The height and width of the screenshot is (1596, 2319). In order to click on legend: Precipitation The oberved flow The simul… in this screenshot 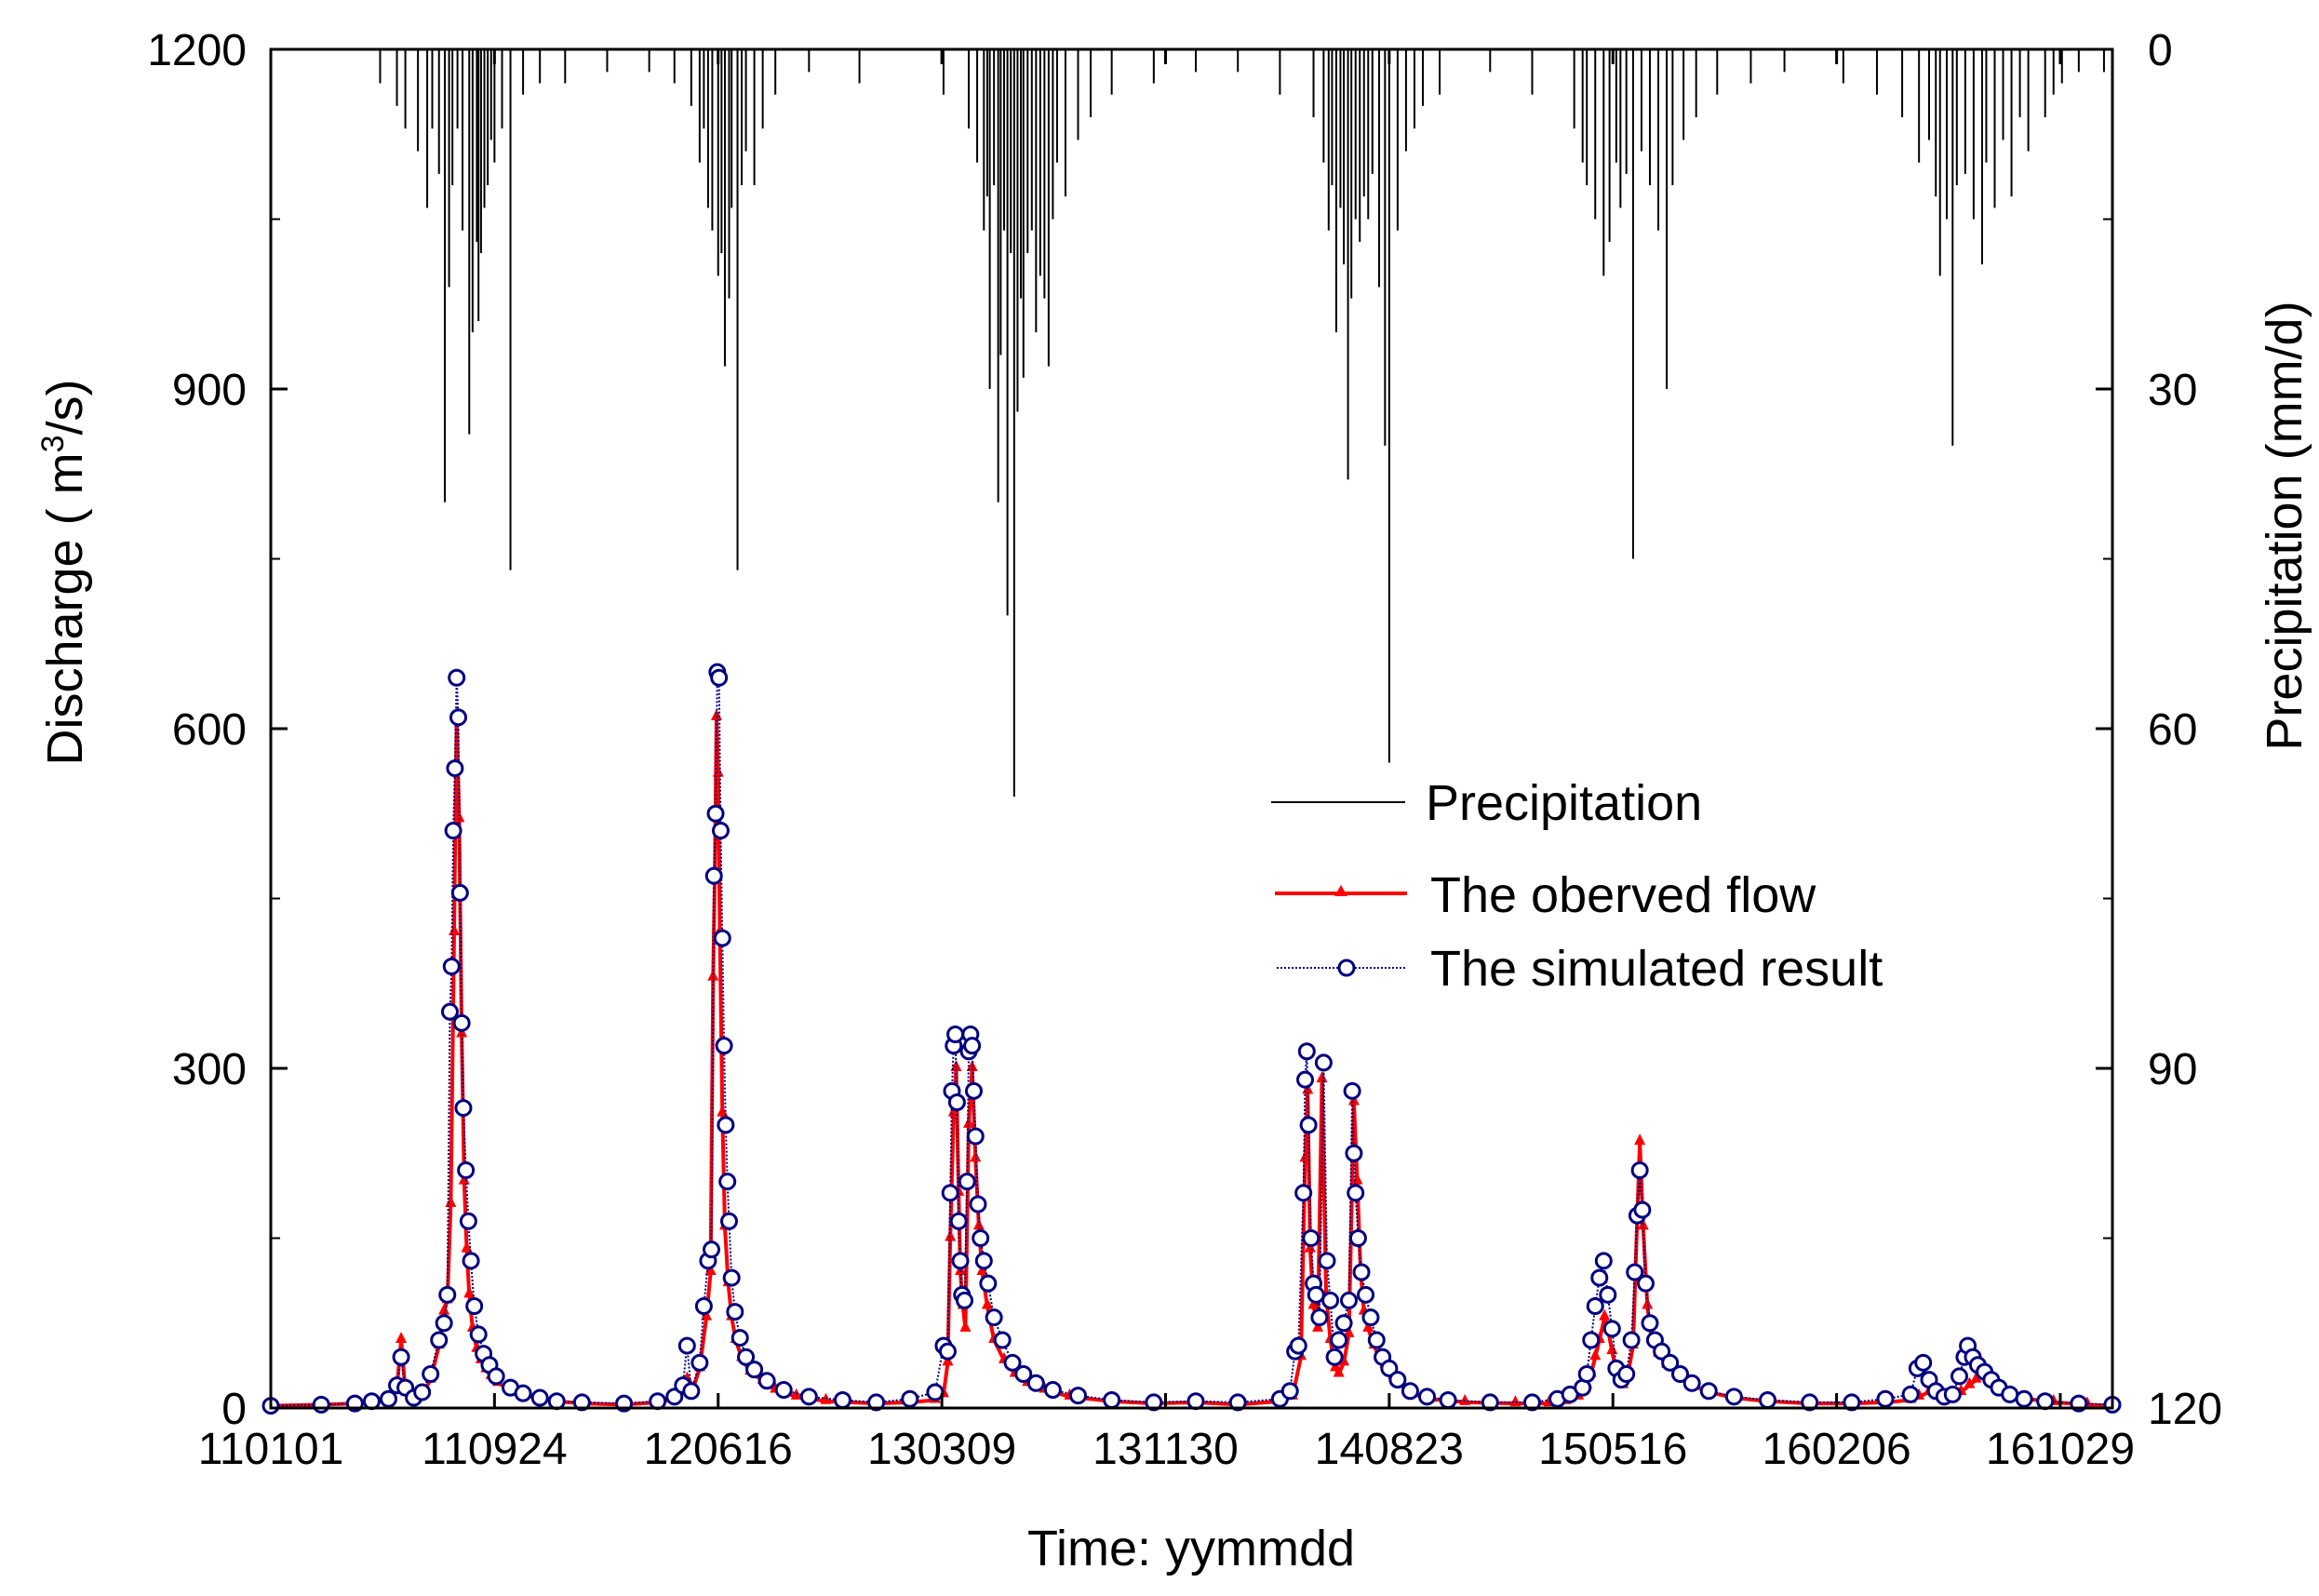, I will do `click(1577, 886)`.